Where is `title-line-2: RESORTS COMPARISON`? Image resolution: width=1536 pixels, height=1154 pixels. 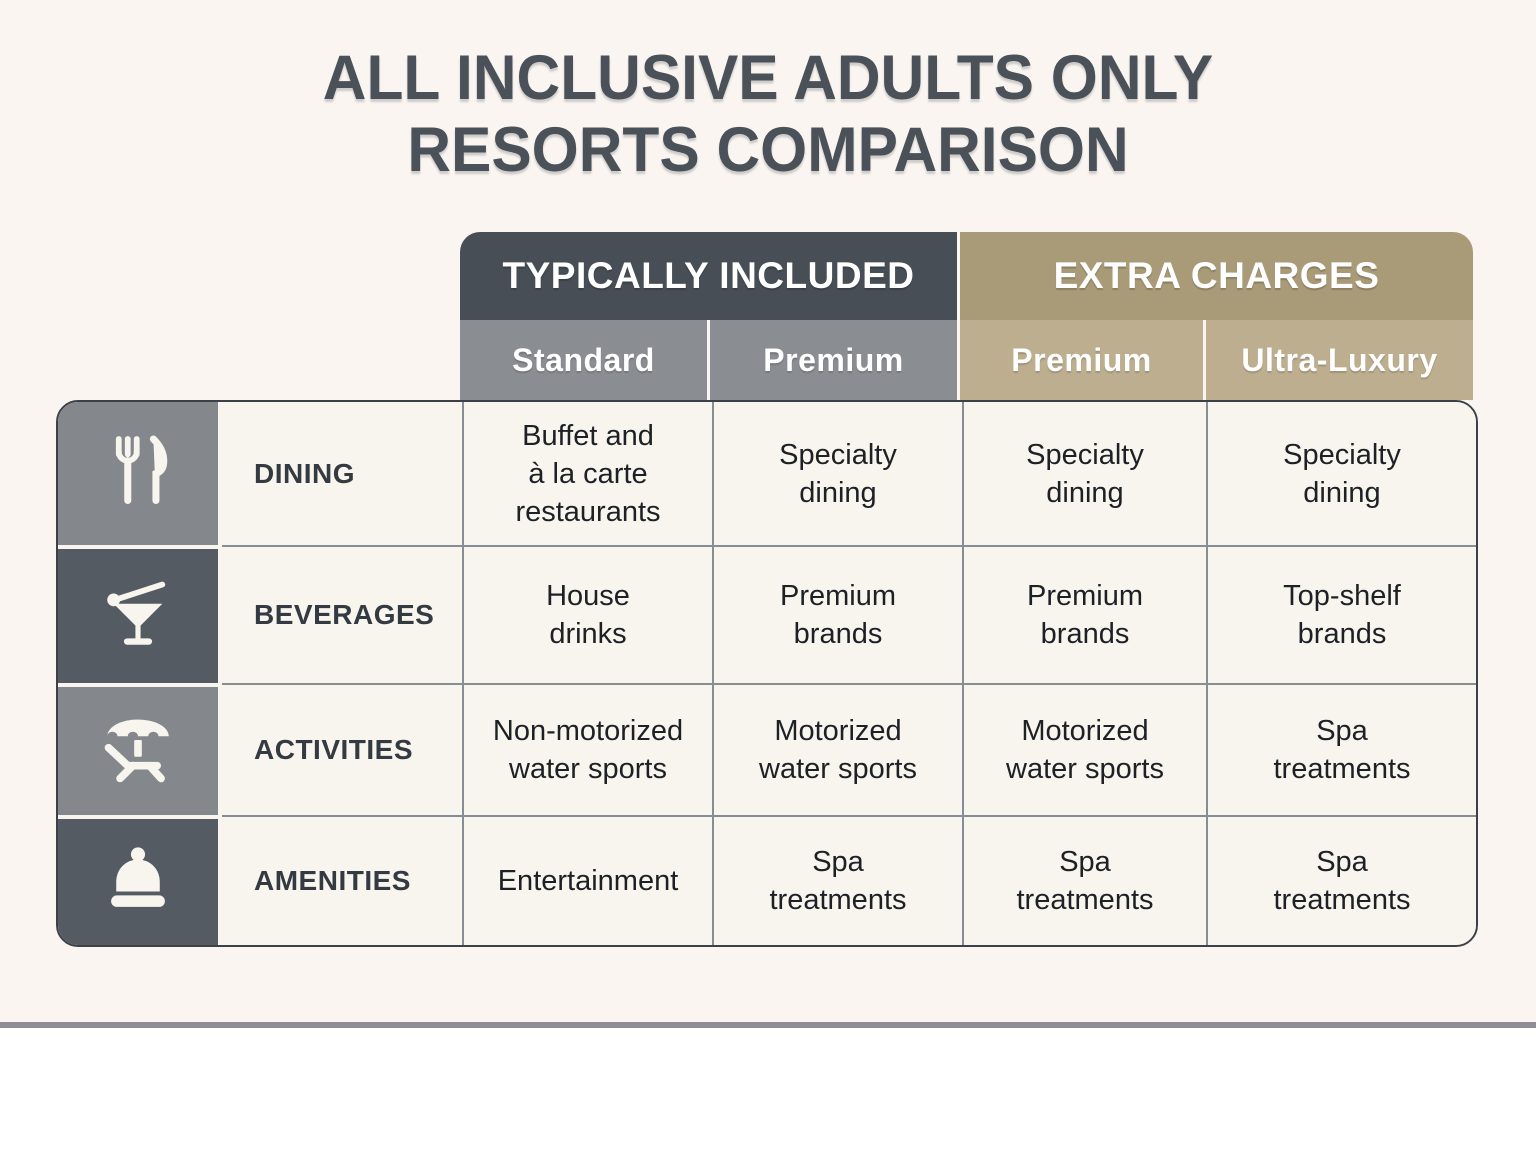 title-line-2: RESORTS COMPARISON is located at coordinates (768, 150).